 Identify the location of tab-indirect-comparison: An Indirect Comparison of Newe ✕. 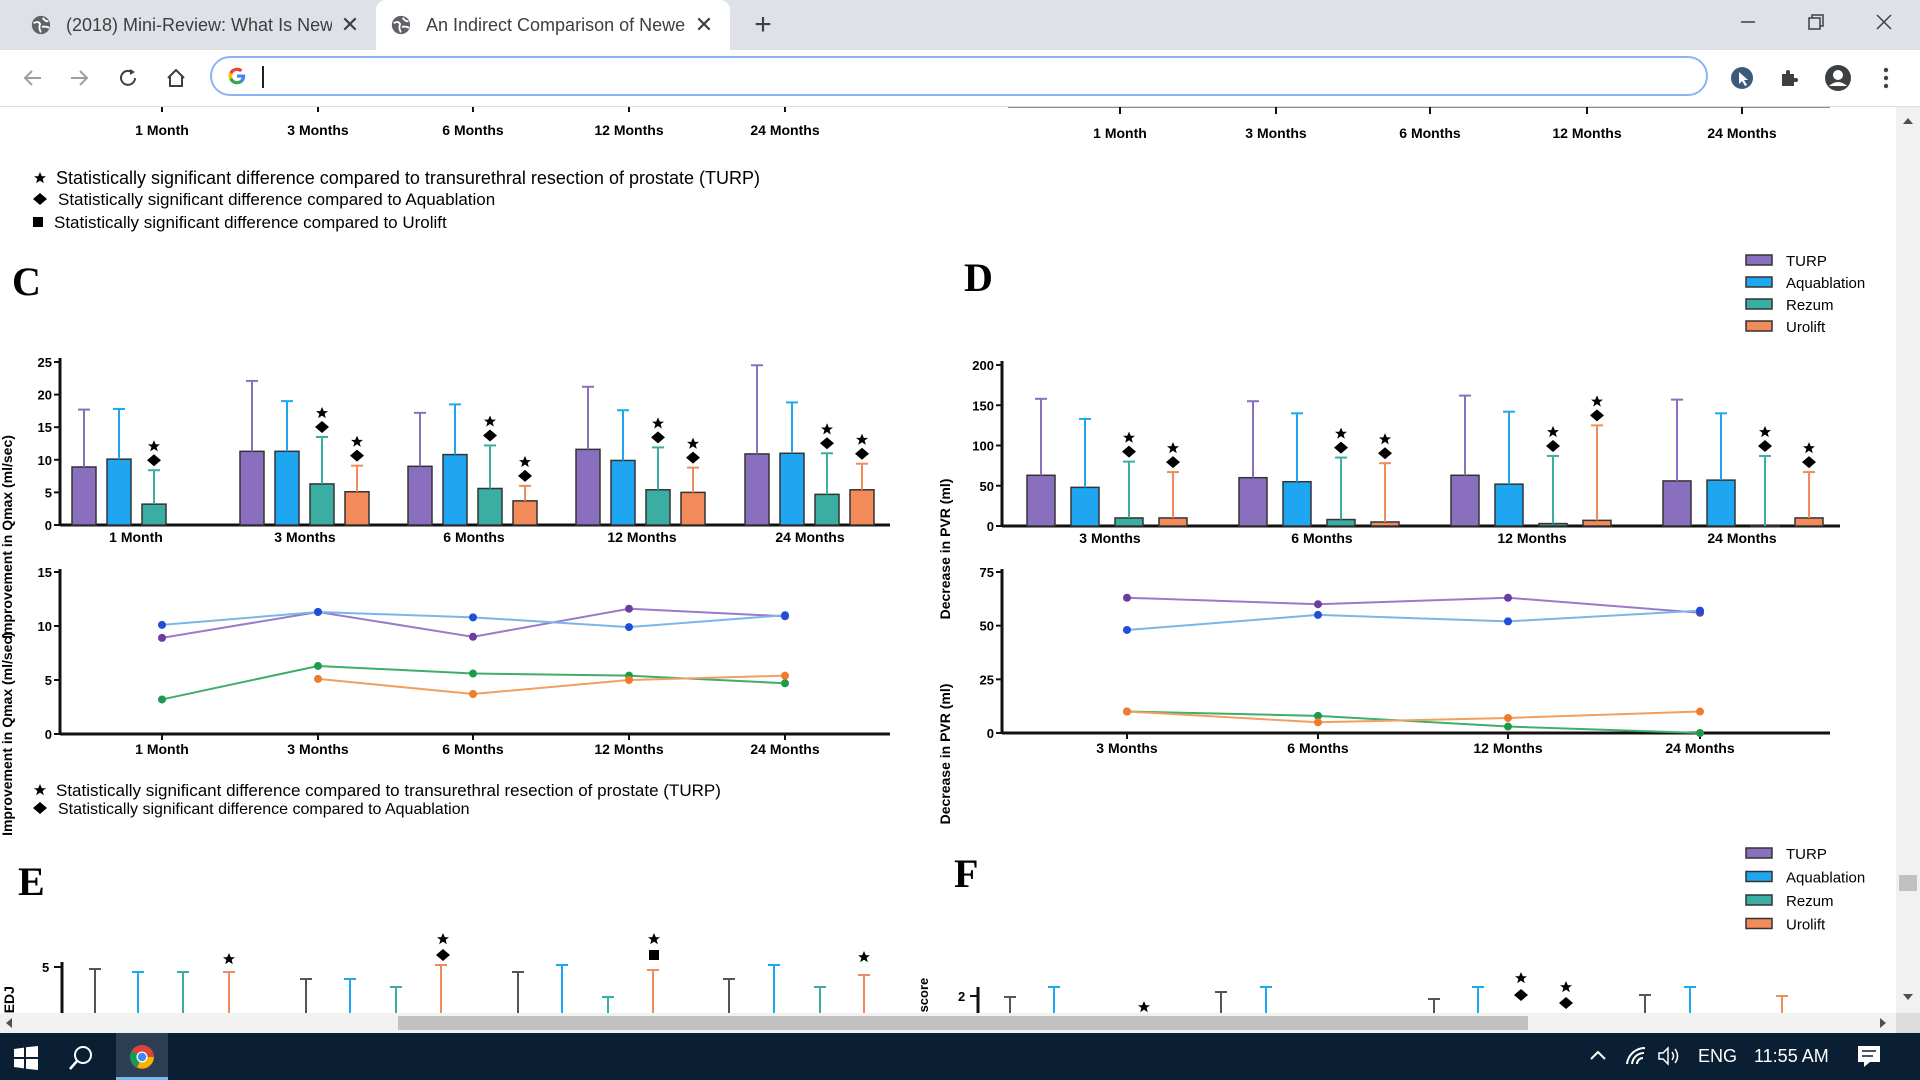
(553, 25).